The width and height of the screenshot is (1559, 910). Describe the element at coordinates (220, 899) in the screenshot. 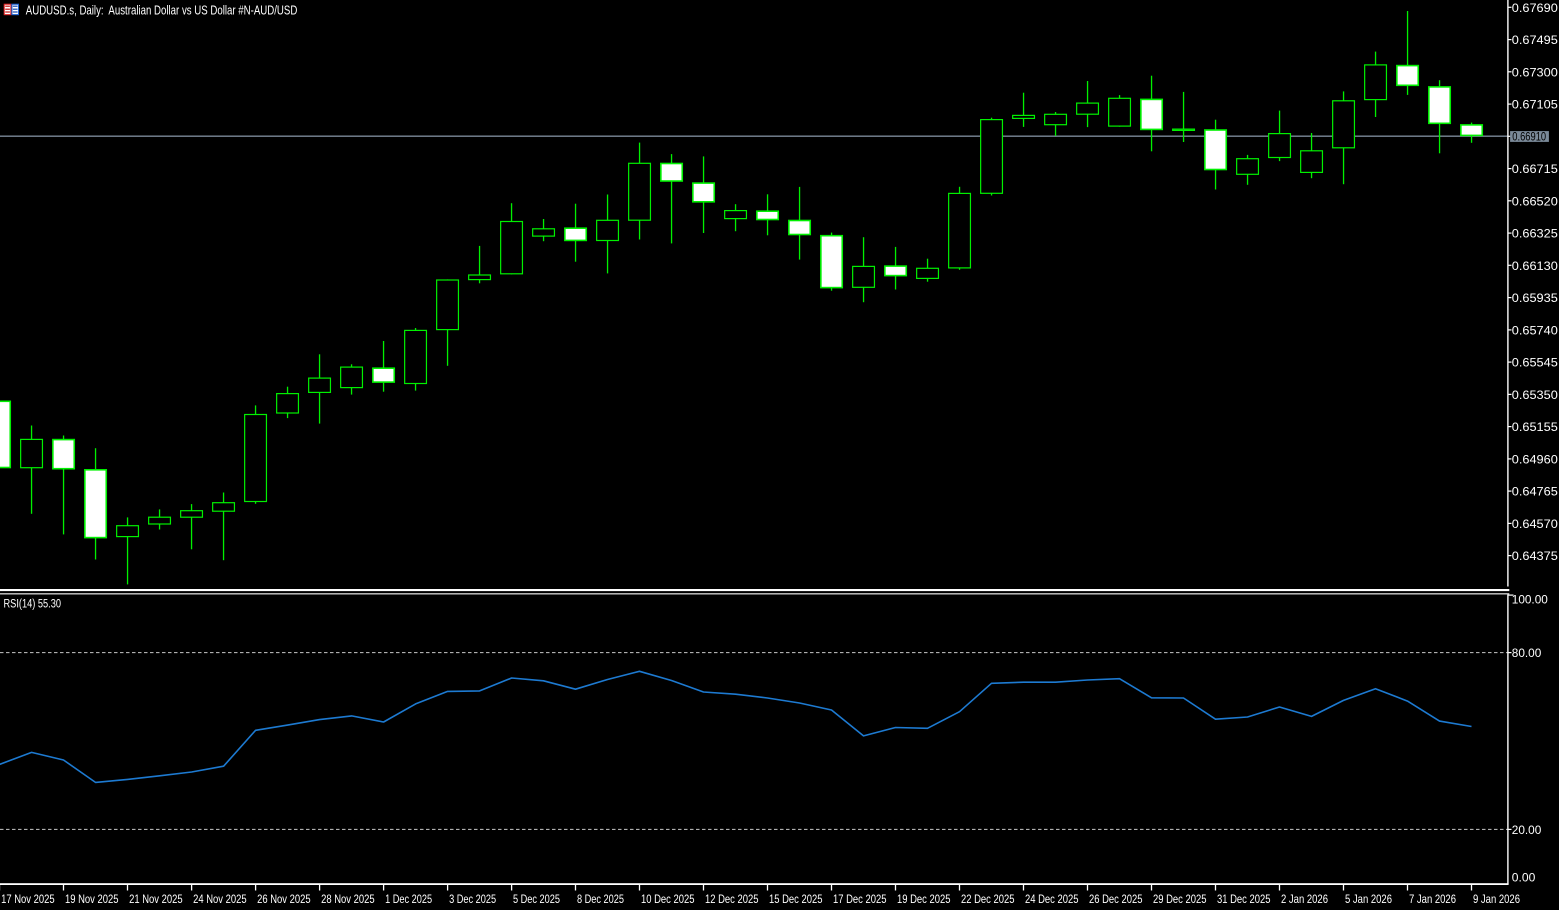

I see `svg-text: 24 Nov 2025` at that location.